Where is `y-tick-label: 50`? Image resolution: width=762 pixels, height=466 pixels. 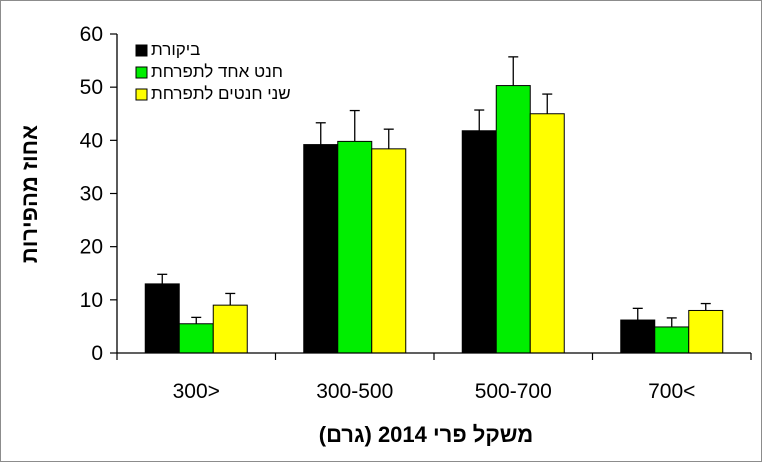 y-tick-label: 50 is located at coordinates (91, 87).